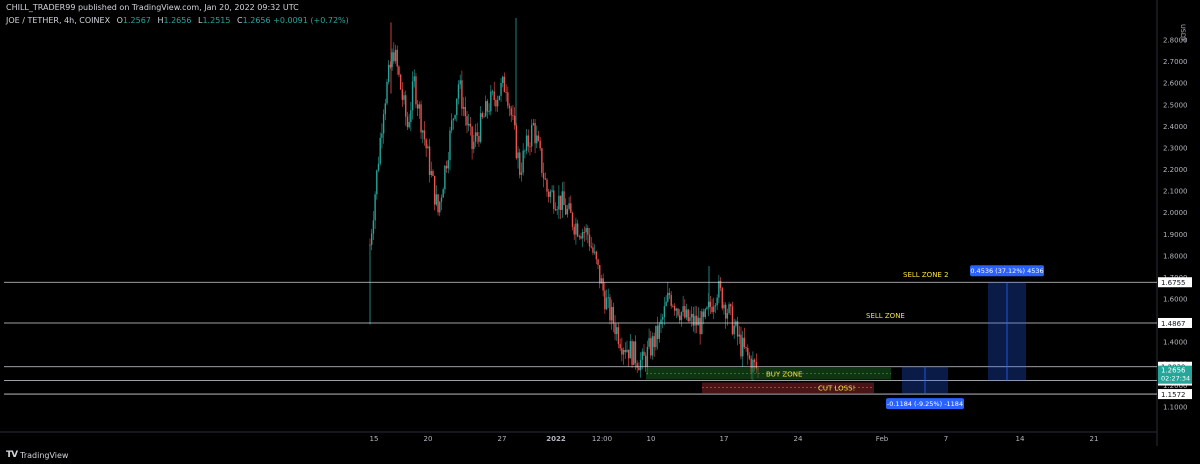  What do you see at coordinates (798, 439) in the screenshot?
I see `time-tick-label: 24` at bounding box center [798, 439].